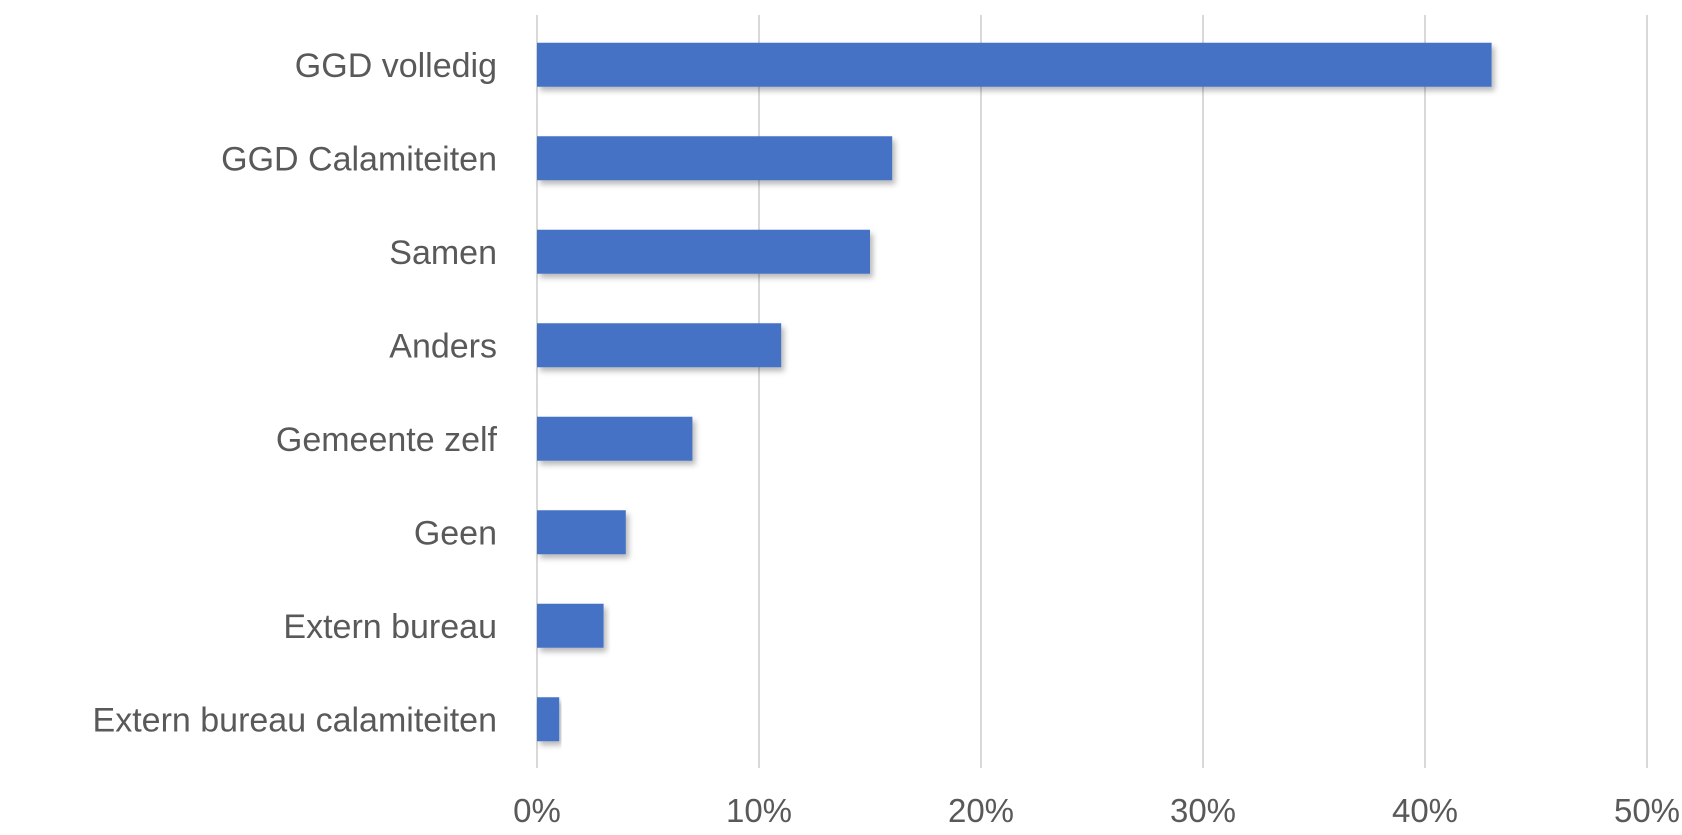 The image size is (1682, 835). Describe the element at coordinates (759, 810) in the screenshot. I see `x-tick-label-10: 10%` at that location.